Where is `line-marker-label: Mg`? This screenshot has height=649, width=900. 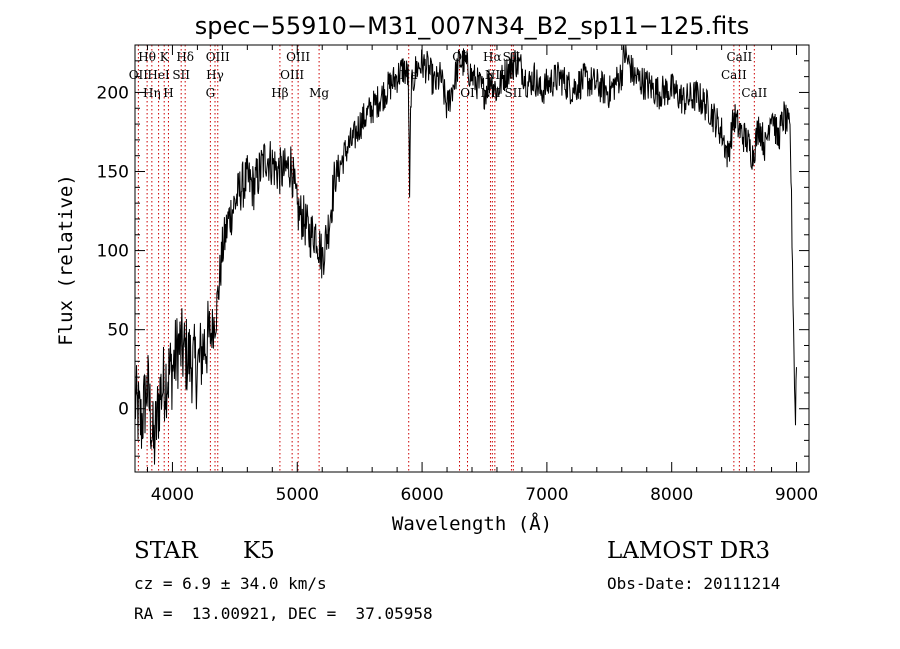 line-marker-label: Mg is located at coordinates (319, 93).